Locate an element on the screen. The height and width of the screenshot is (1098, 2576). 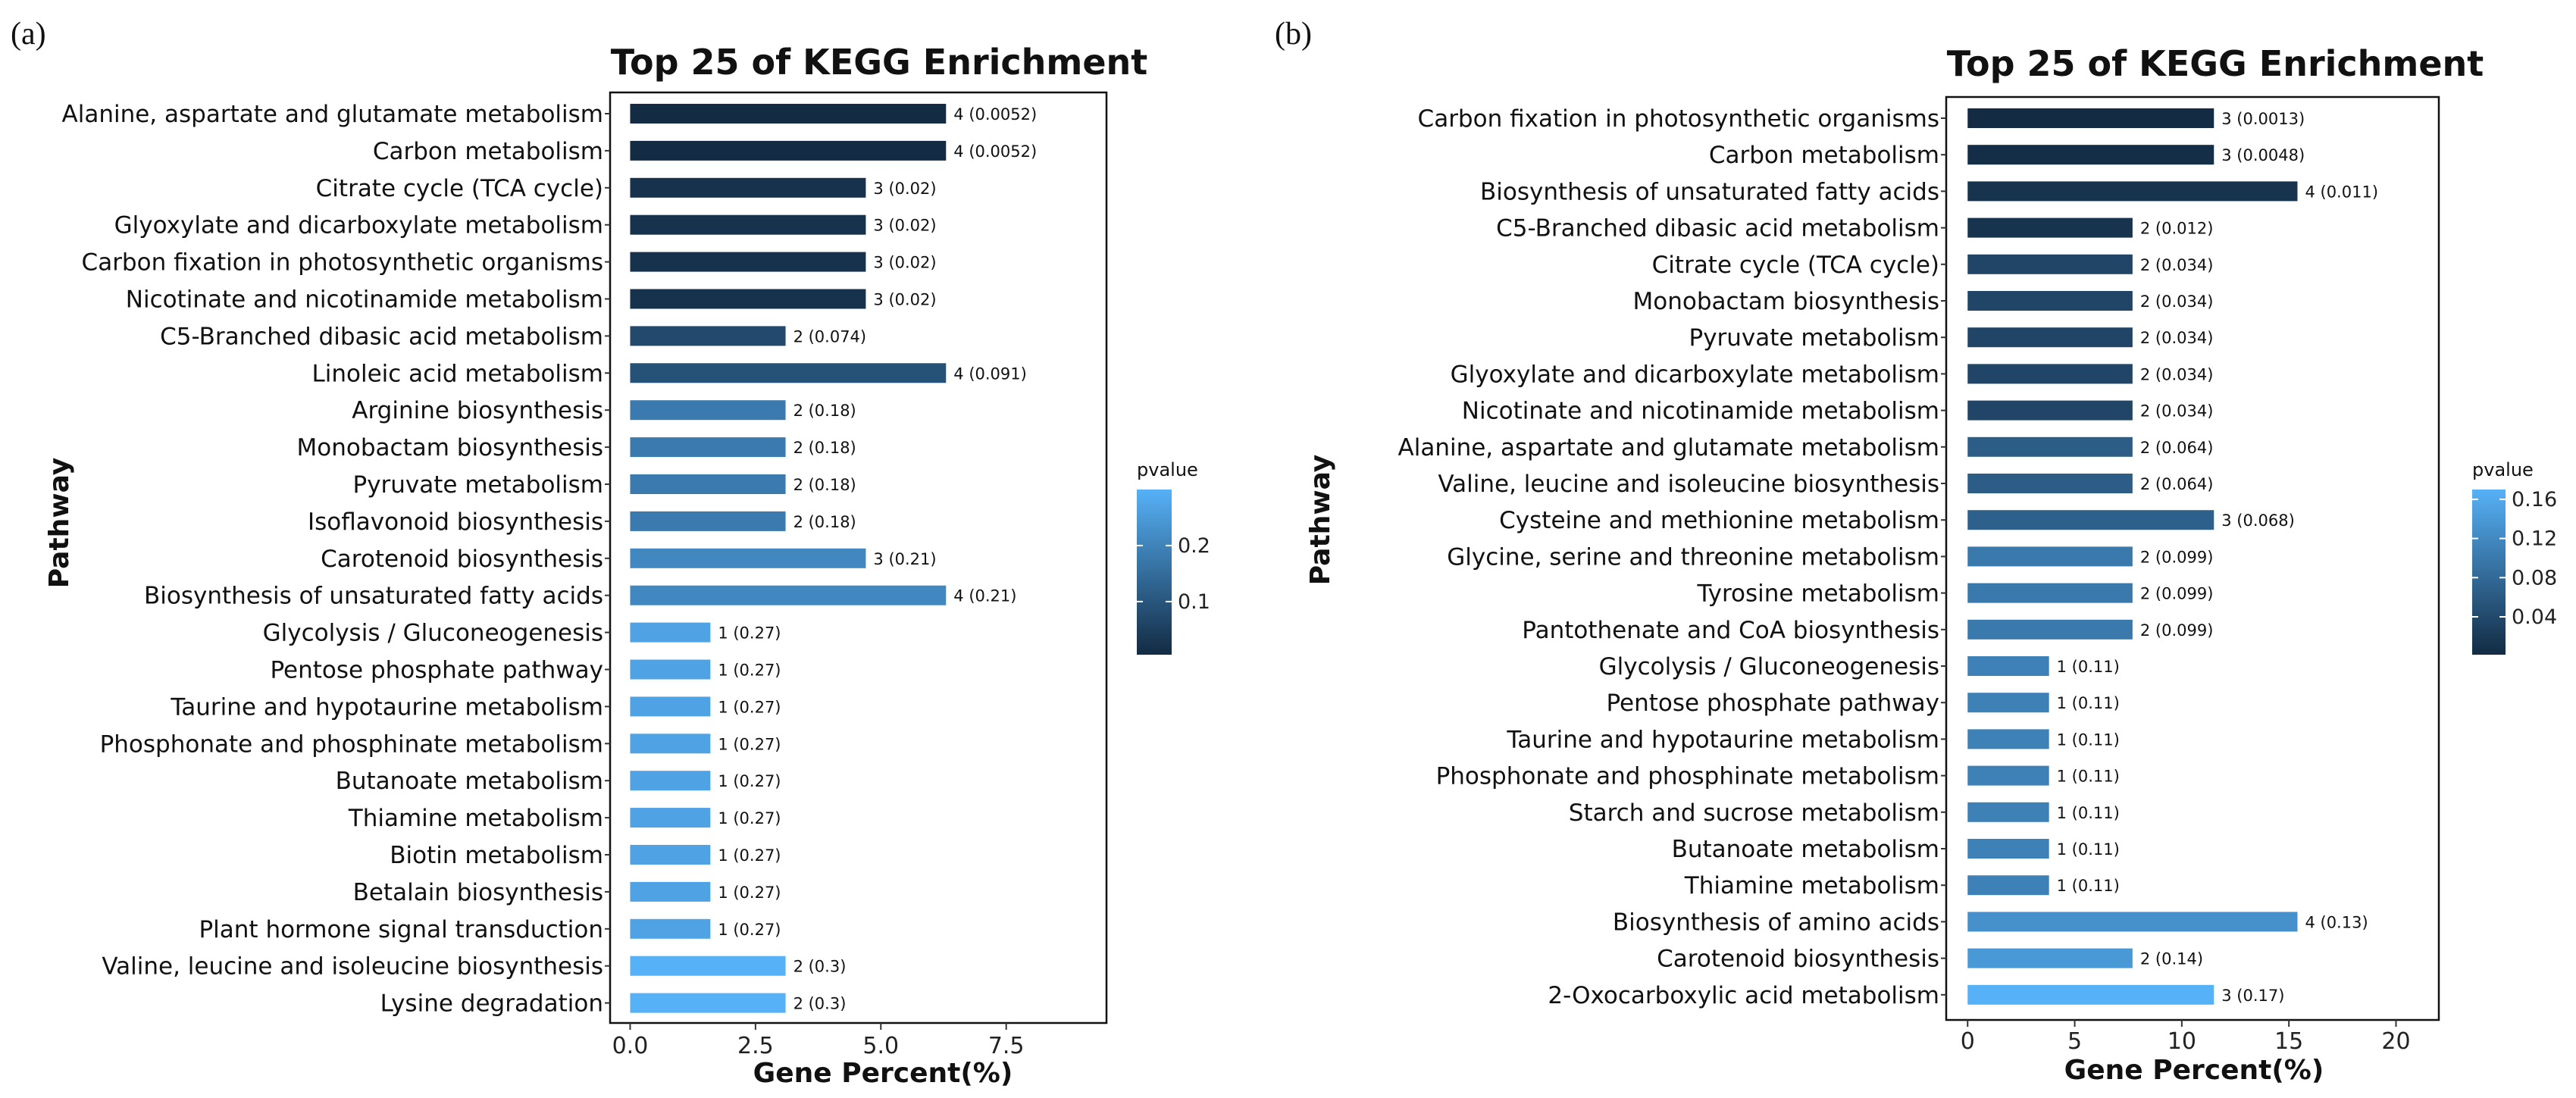
category-label: Butanoate metabolism is located at coordinates (470, 781).